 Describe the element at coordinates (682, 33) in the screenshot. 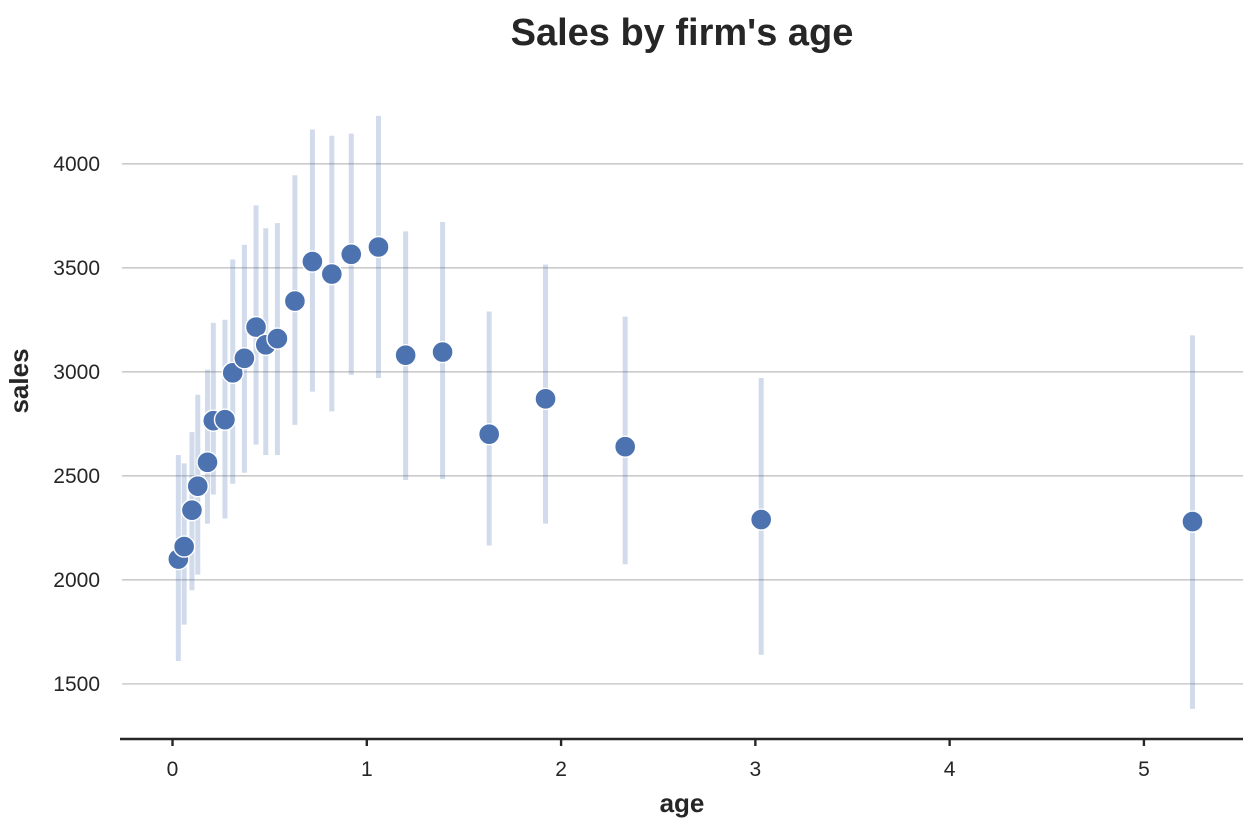

I see `chart-title: Sales by firm's age` at that location.